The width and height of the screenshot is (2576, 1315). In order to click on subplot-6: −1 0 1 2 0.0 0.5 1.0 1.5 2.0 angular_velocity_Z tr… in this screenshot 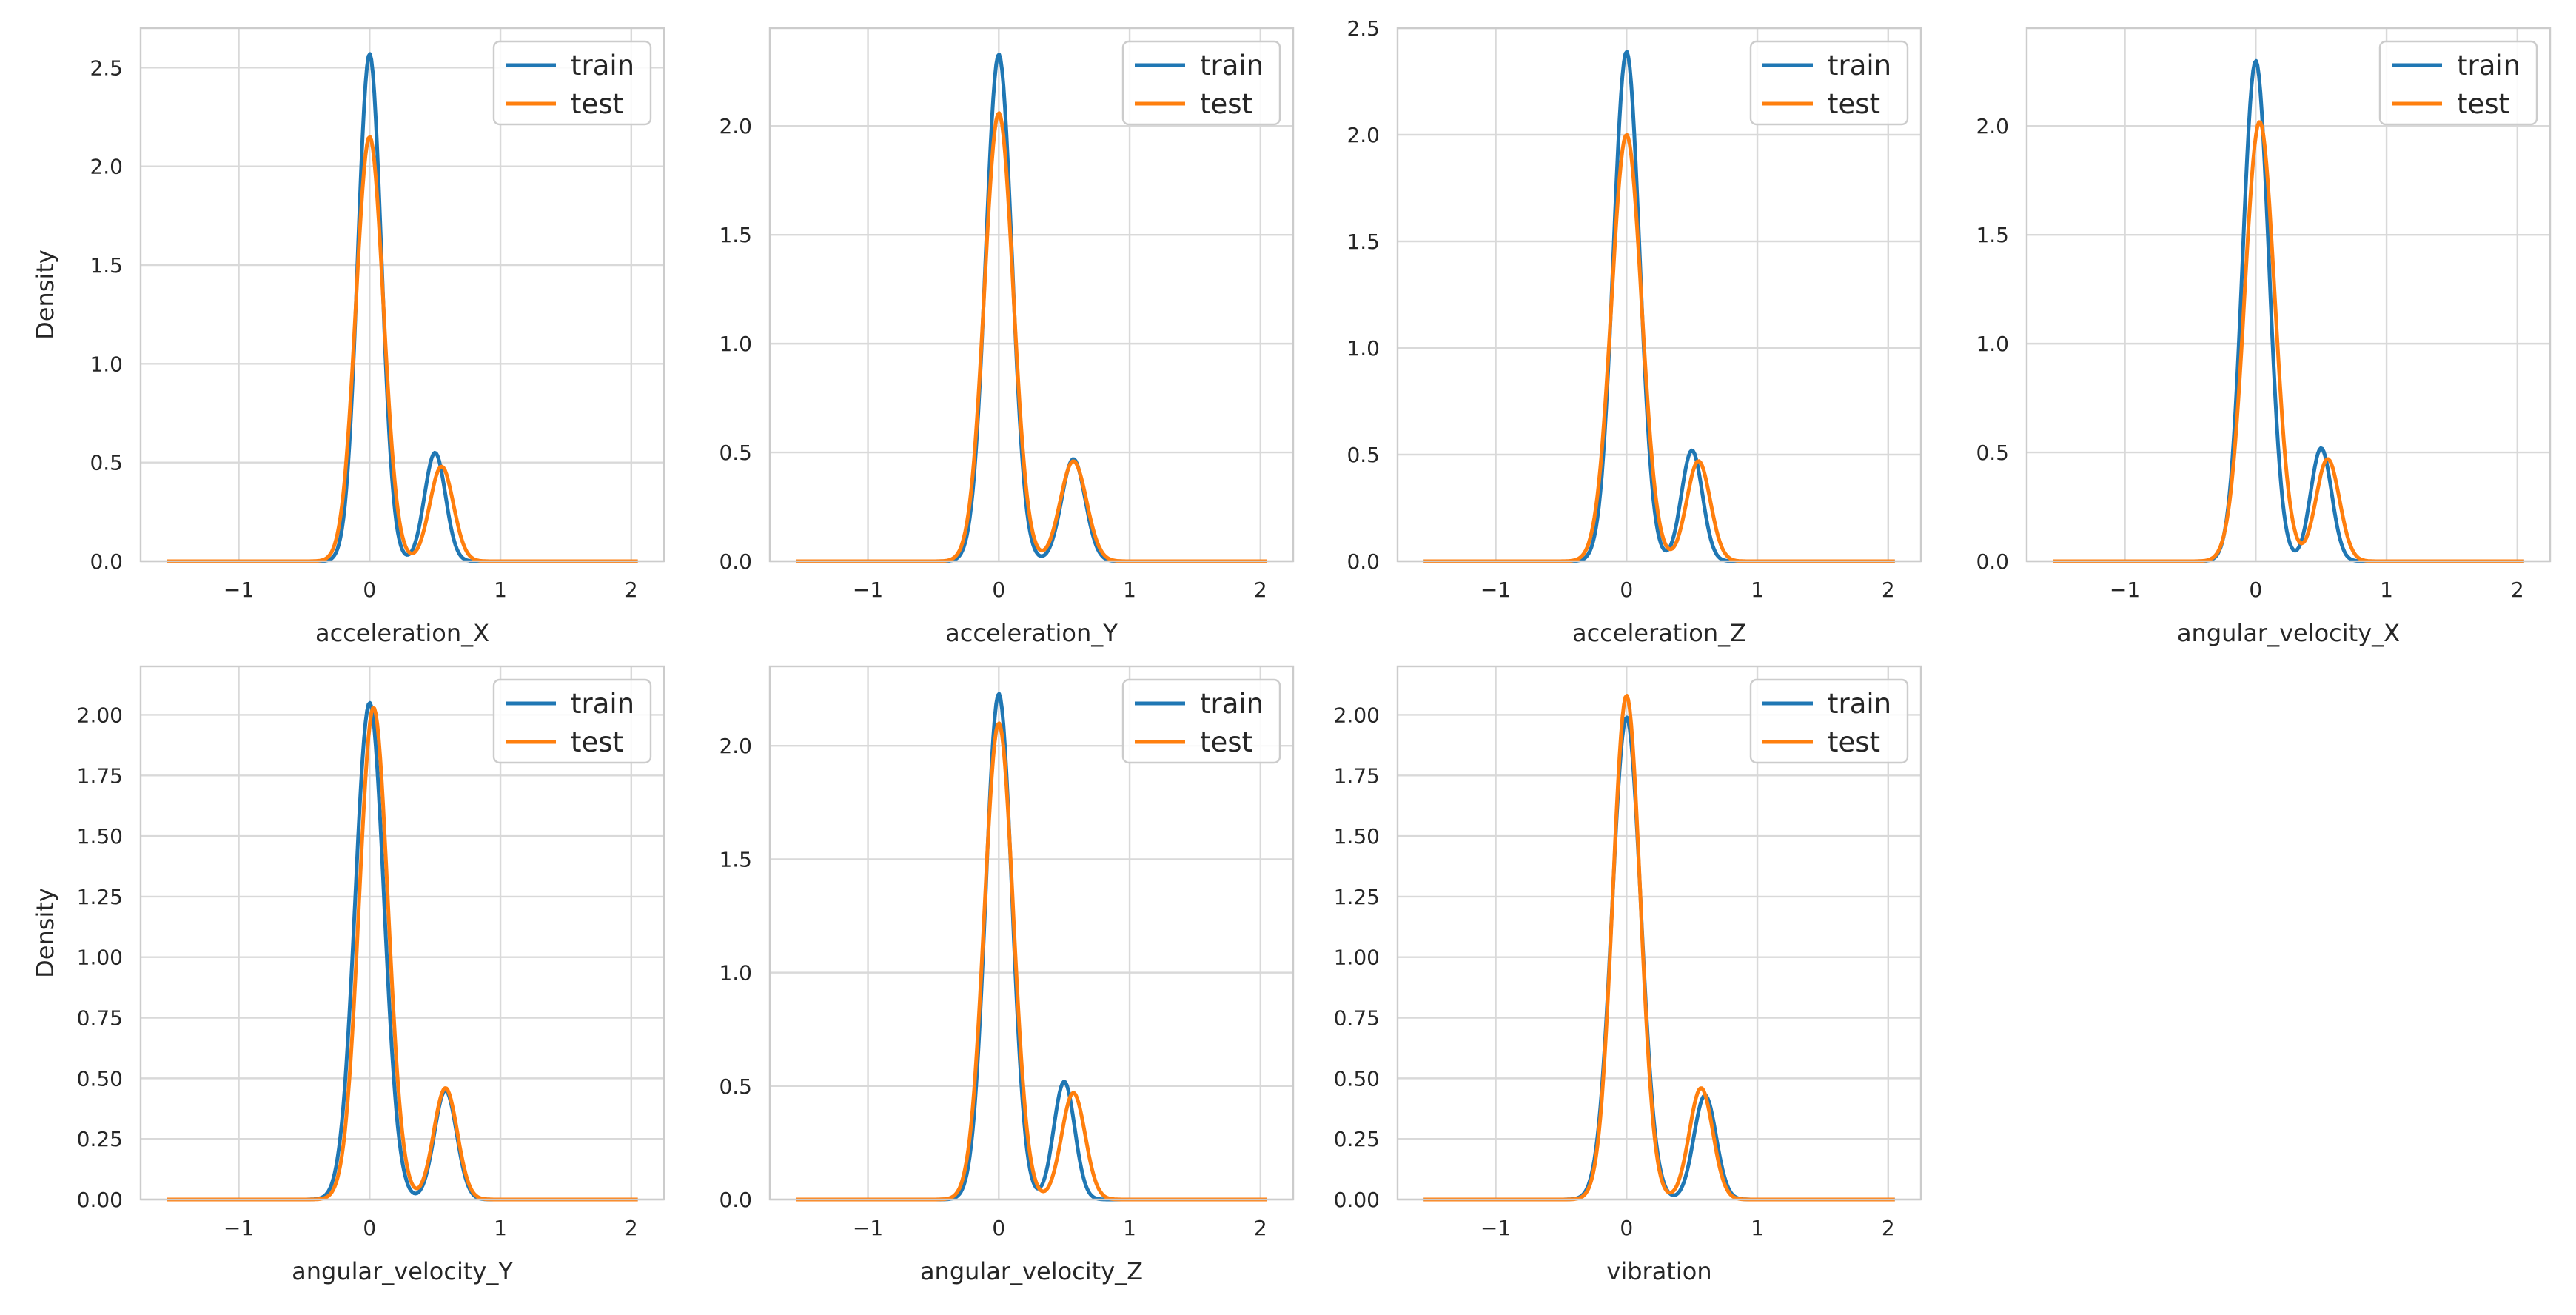, I will do `click(1007, 975)`.